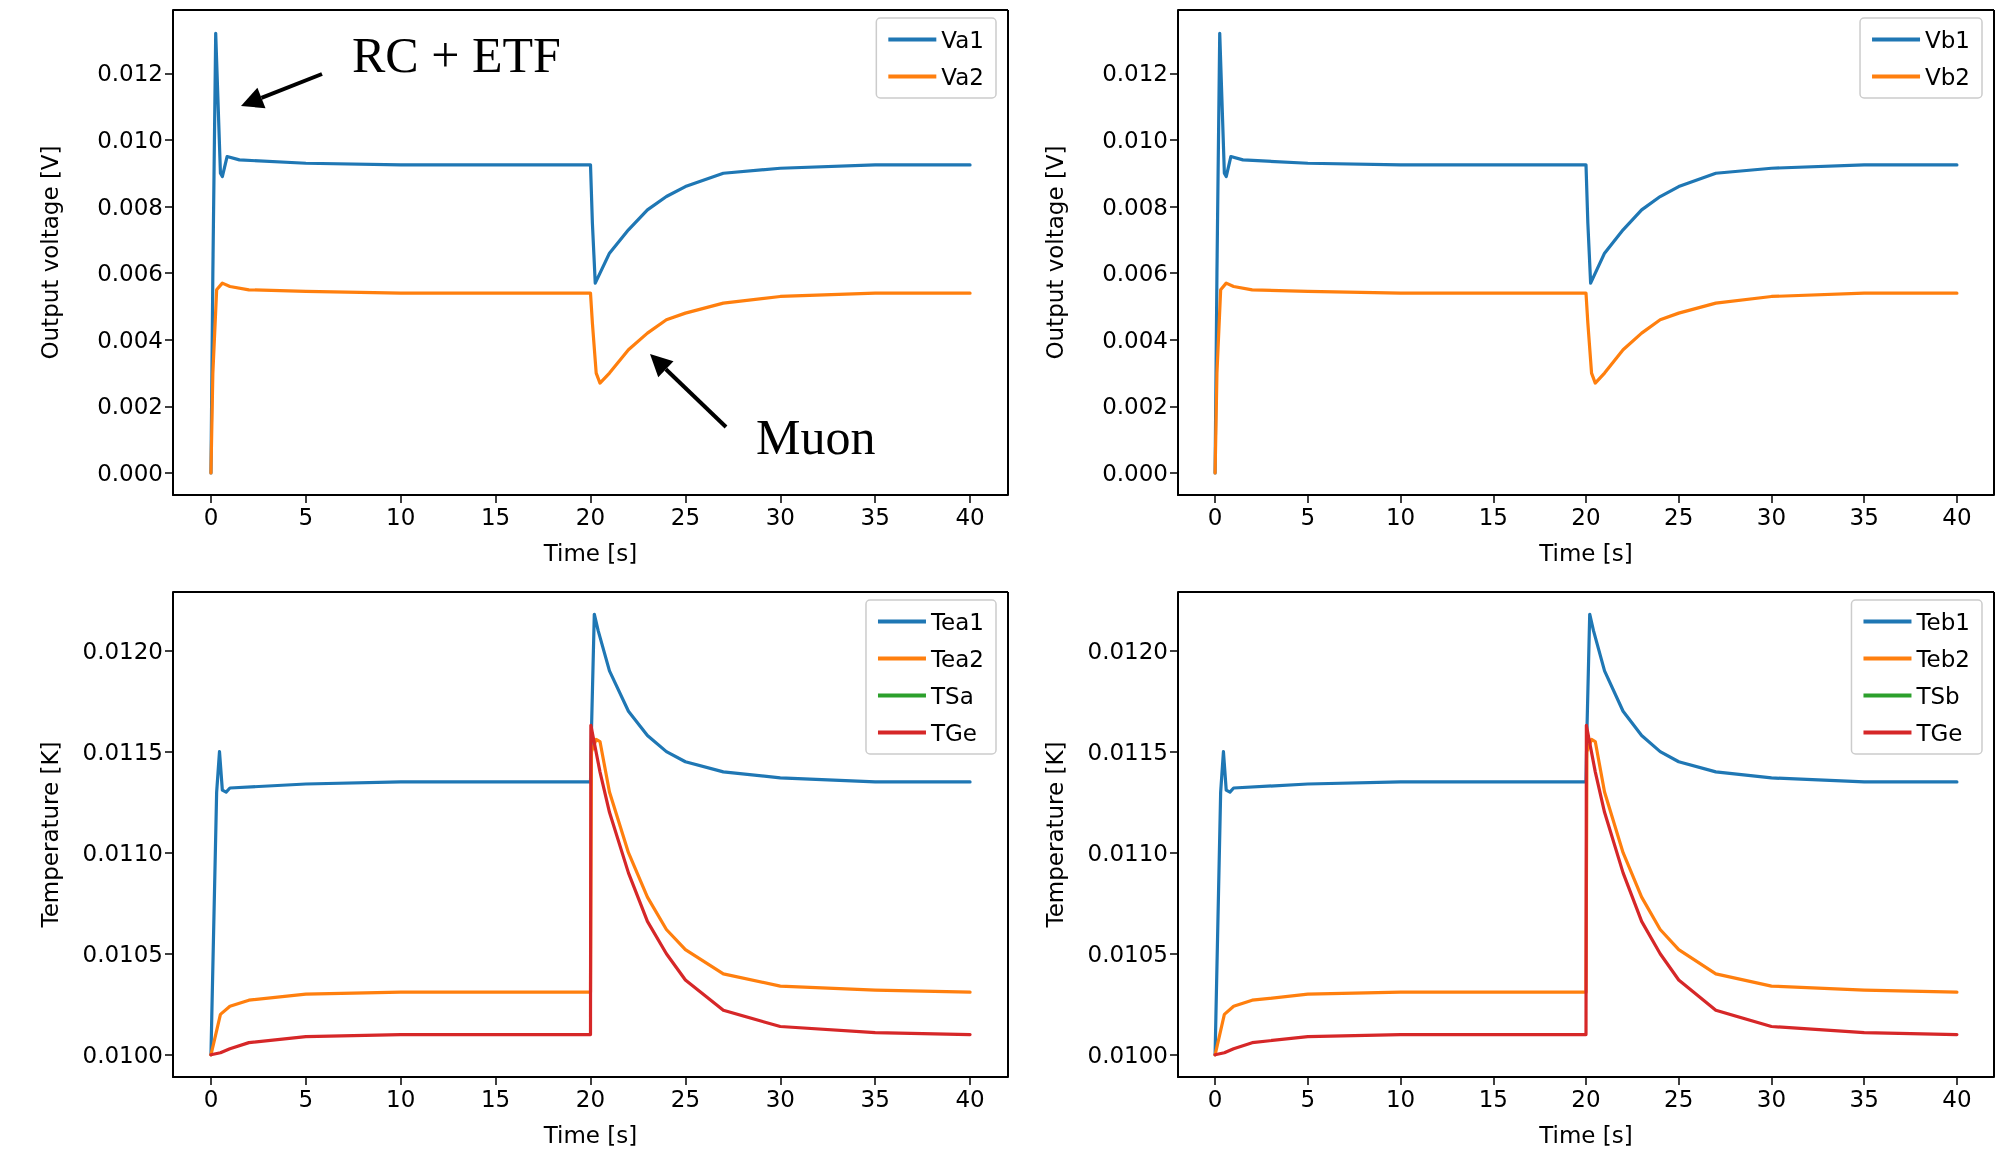 Image resolution: width=1998 pixels, height=1159 pixels. I want to click on legend-label: Vb2, so click(1947, 76).